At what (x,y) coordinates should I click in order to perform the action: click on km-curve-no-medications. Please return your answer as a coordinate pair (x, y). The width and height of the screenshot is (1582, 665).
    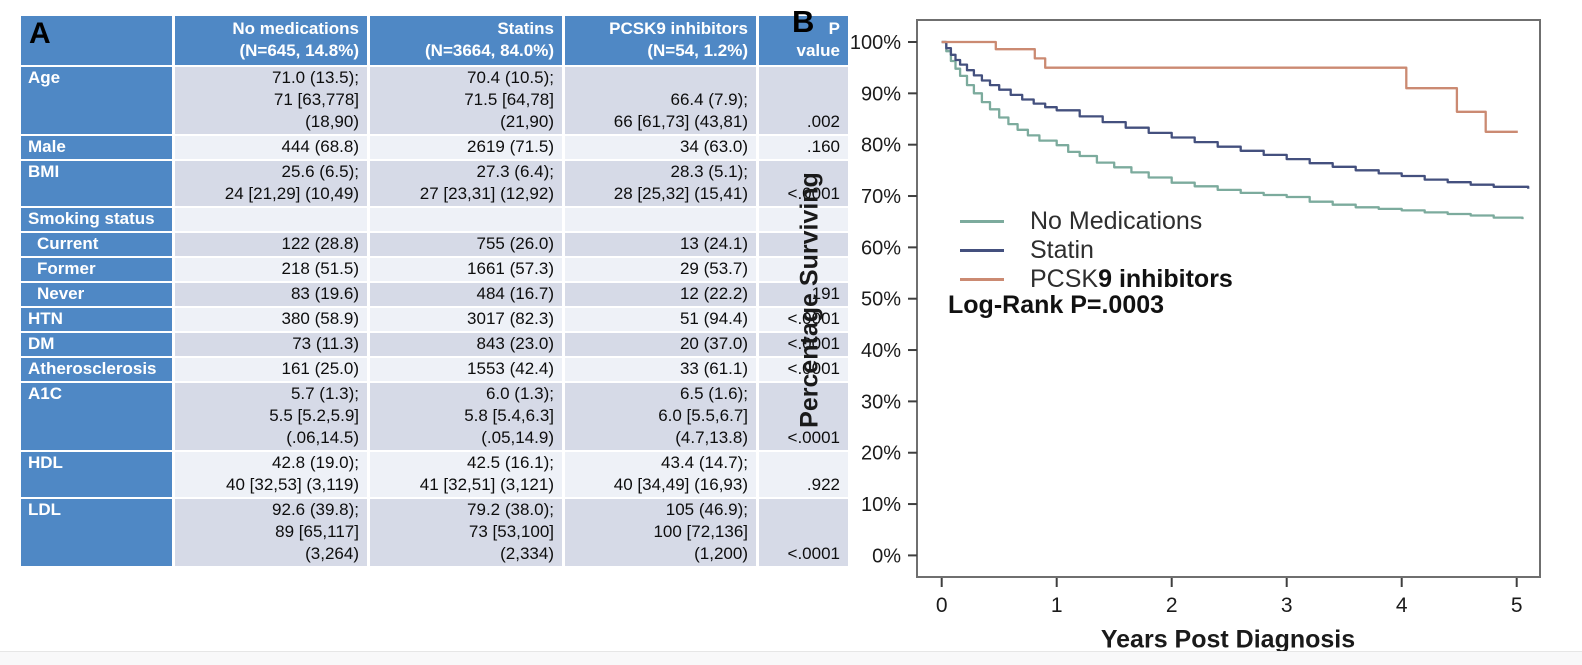
    Looking at the image, I should click on (1232, 130).